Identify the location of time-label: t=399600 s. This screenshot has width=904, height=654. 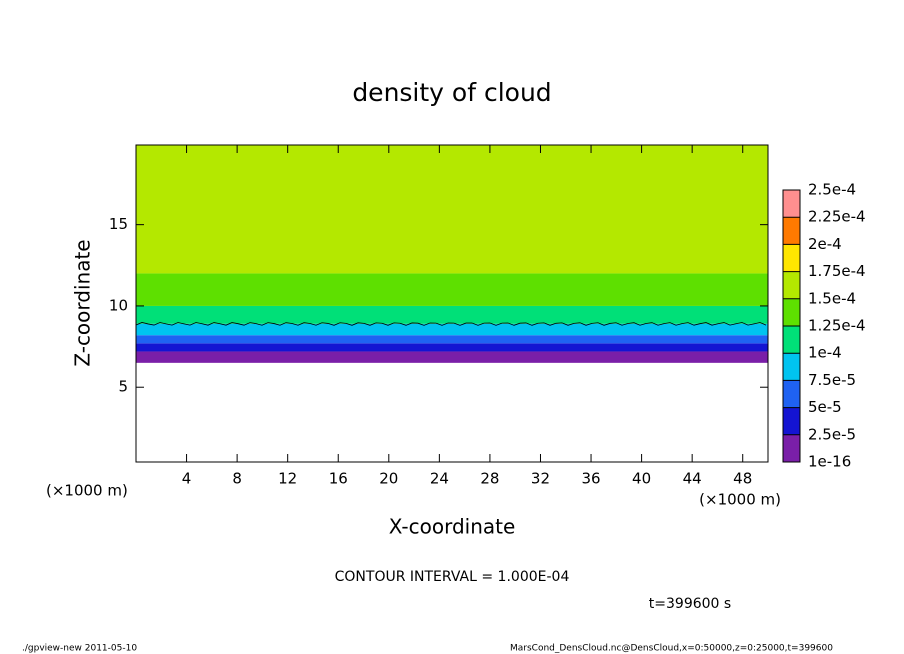
(690, 604).